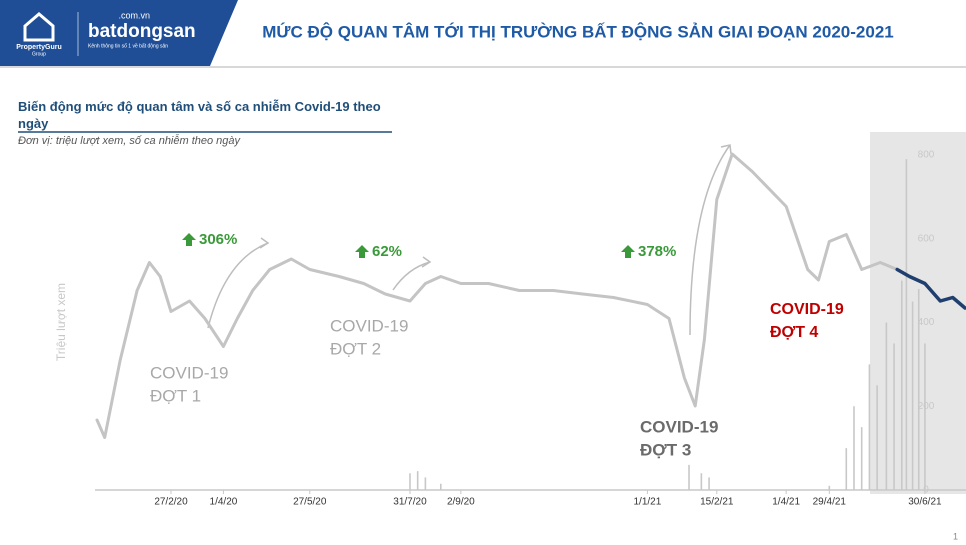  I want to click on y2-tick-label: 800, so click(926, 155).